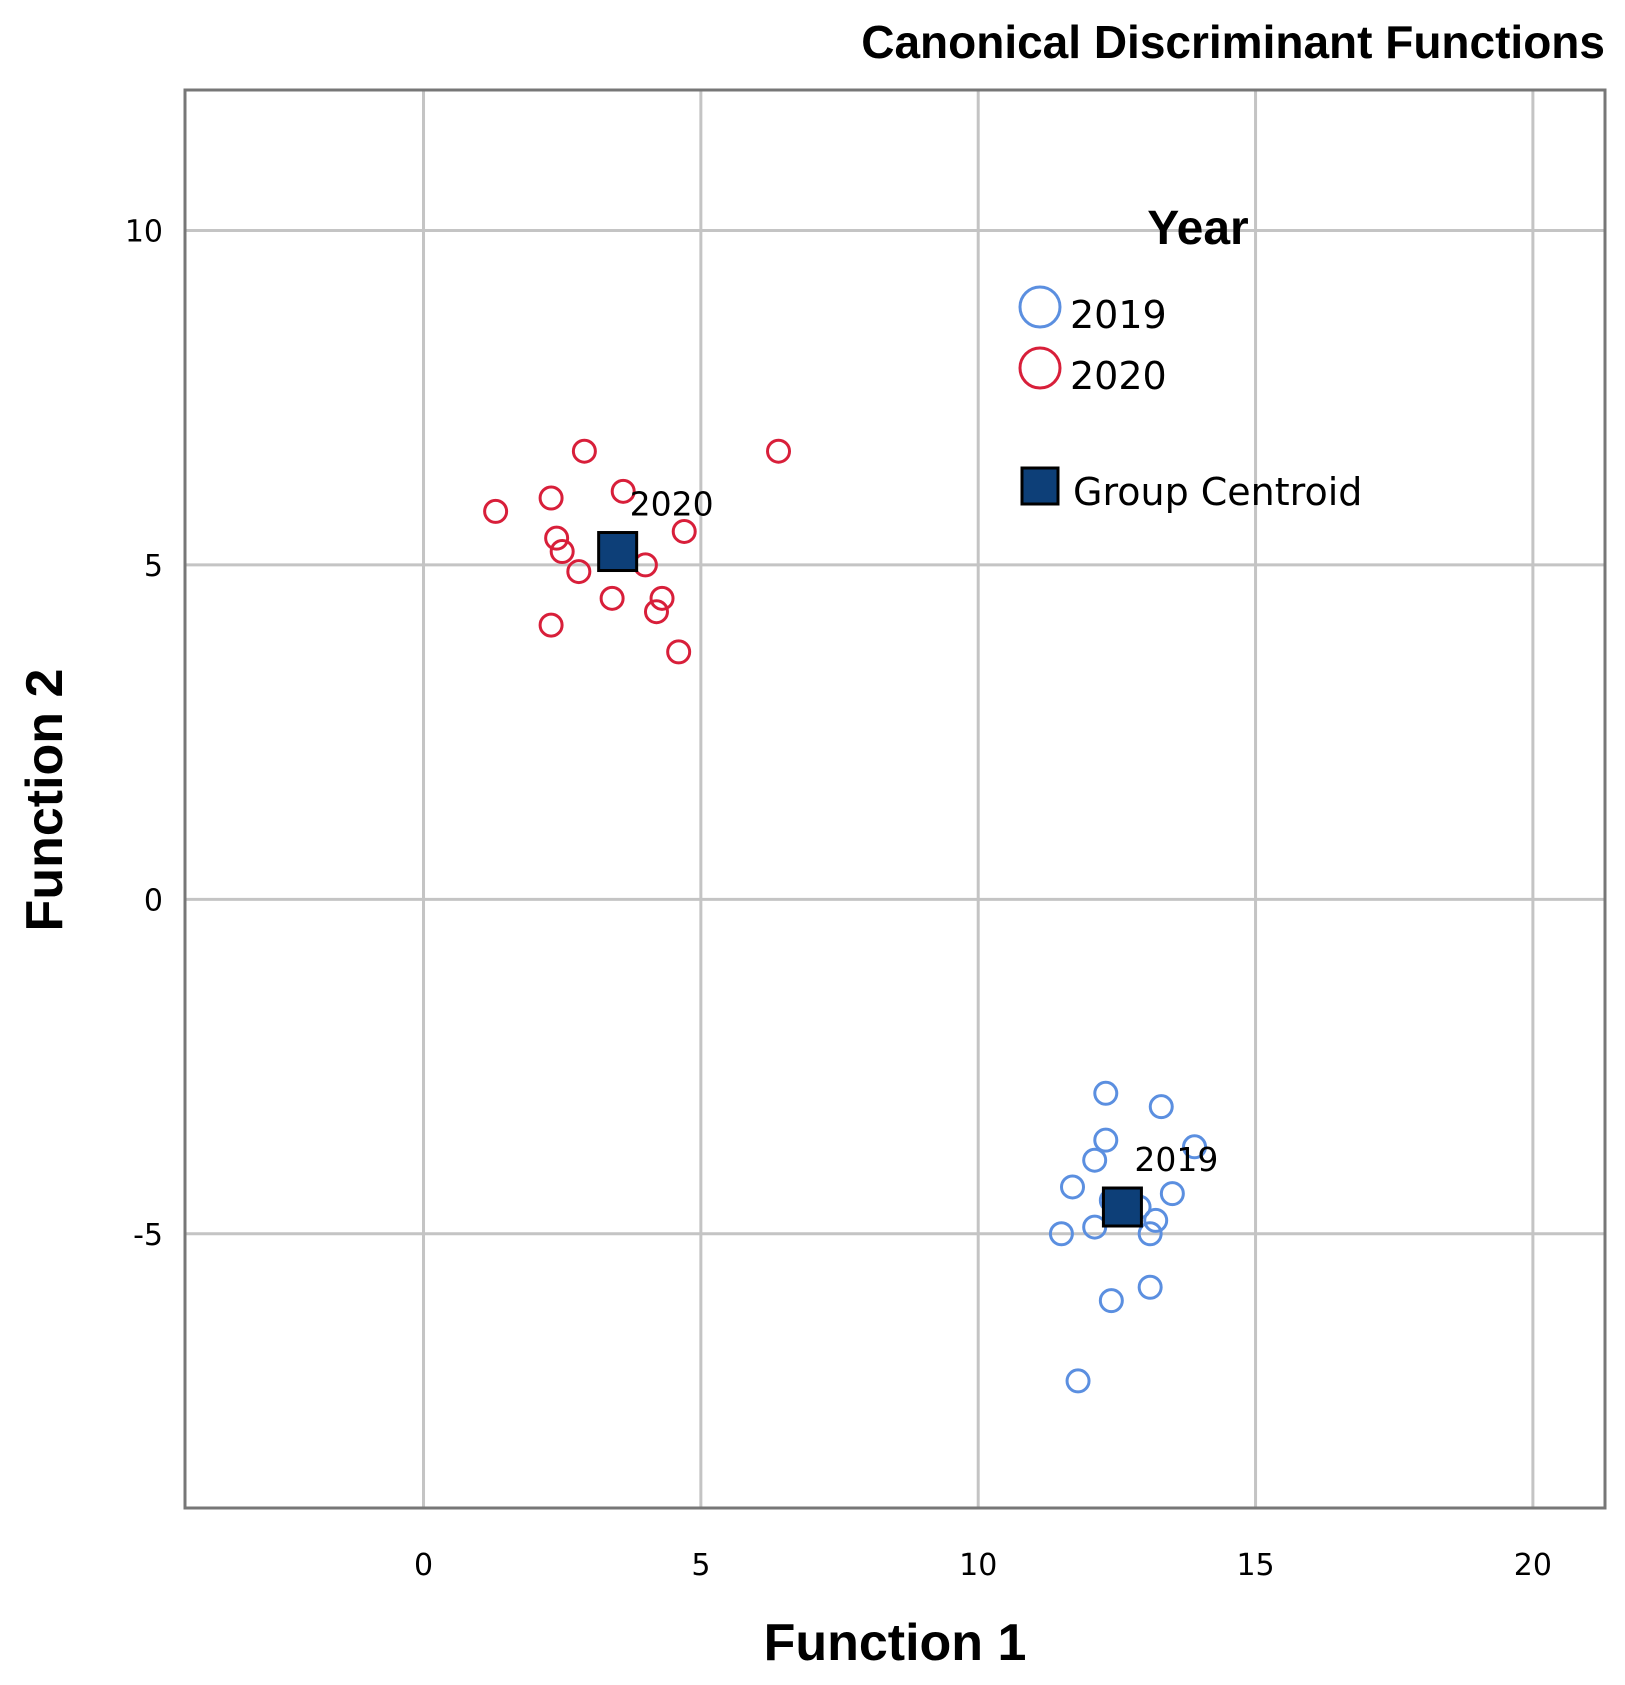  What do you see at coordinates (1255, 1565) in the screenshot?
I see `x-tick-label: 15` at bounding box center [1255, 1565].